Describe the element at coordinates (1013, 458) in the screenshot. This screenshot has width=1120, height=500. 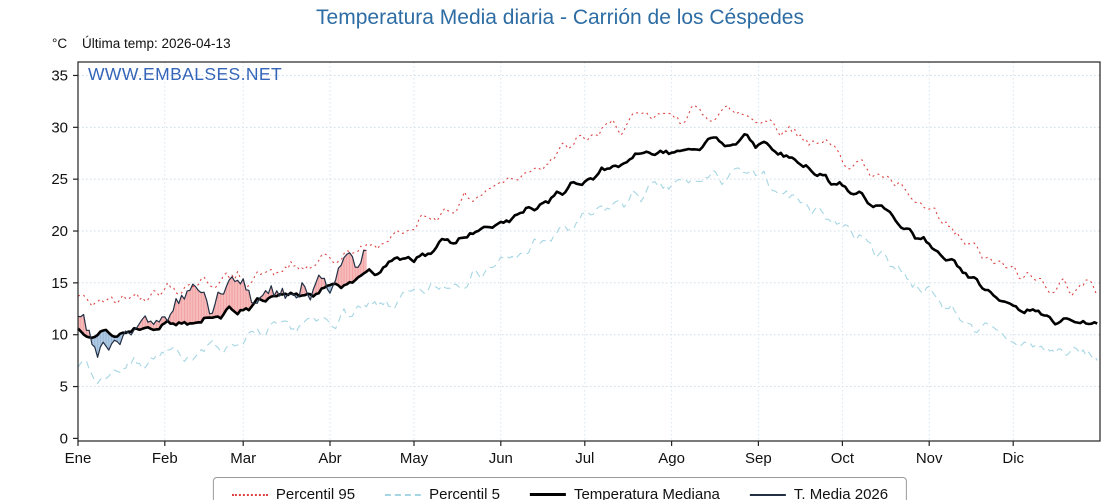
I see `svg-text: Dic` at that location.